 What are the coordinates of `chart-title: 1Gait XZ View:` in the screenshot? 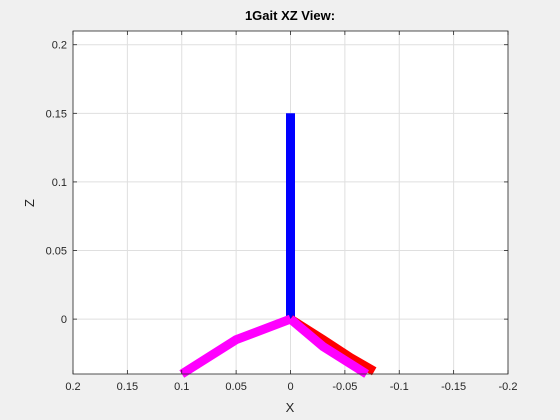 It's located at (290, 15).